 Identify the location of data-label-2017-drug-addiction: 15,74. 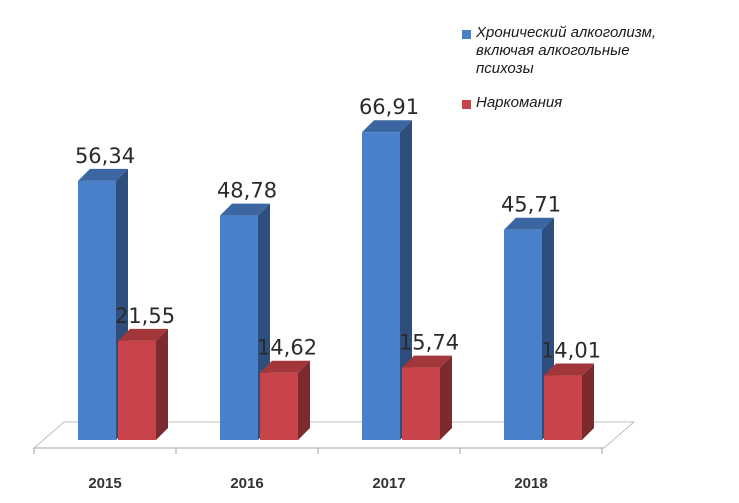
(429, 343).